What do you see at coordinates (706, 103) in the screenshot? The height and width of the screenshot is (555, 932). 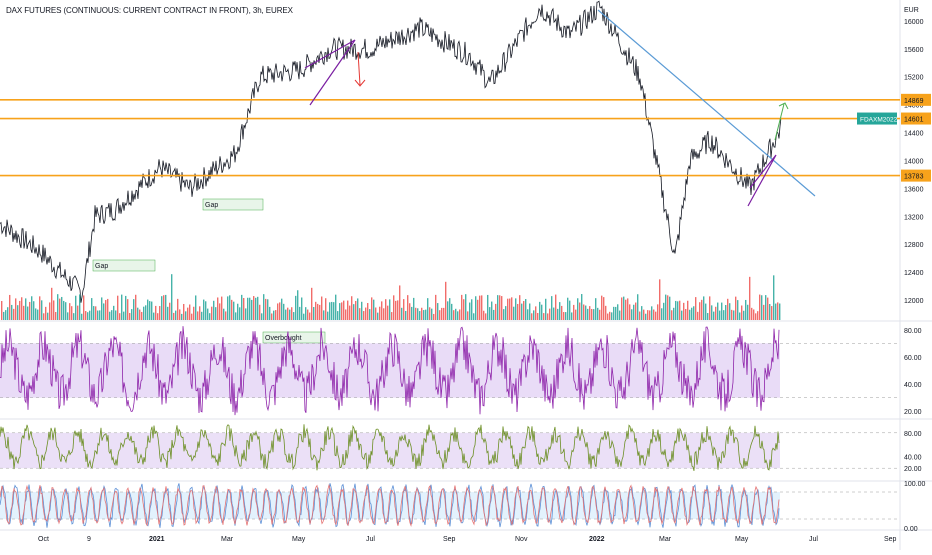 I see `trendline` at bounding box center [706, 103].